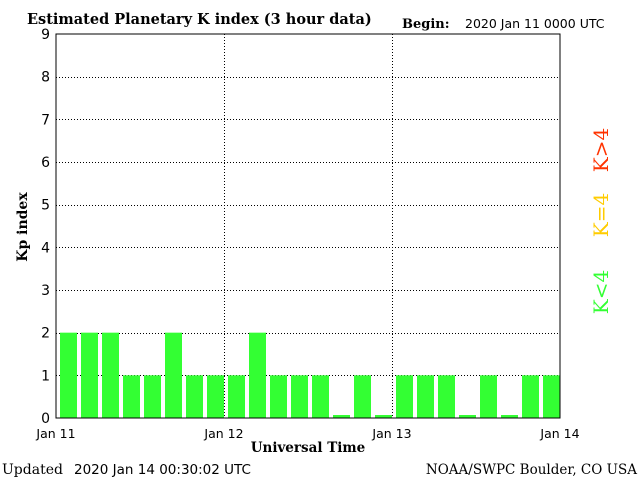  I want to click on updated-label: Updated, so click(32, 470).